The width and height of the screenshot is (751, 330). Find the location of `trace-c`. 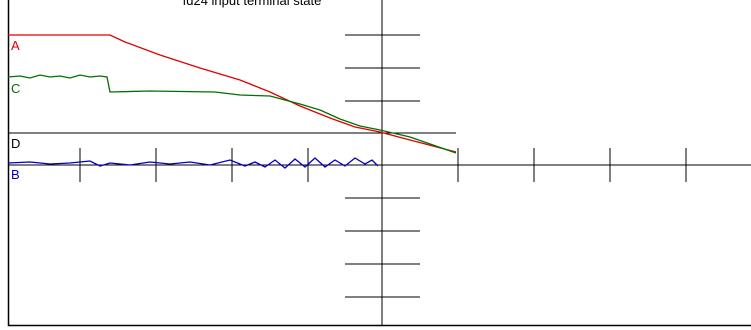

trace-c is located at coordinates (232, 114).